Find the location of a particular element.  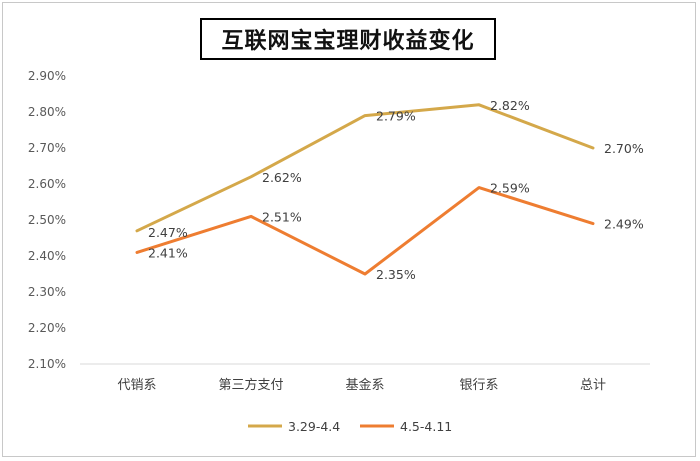

x-tick-label: 代销系 is located at coordinates (136, 385).